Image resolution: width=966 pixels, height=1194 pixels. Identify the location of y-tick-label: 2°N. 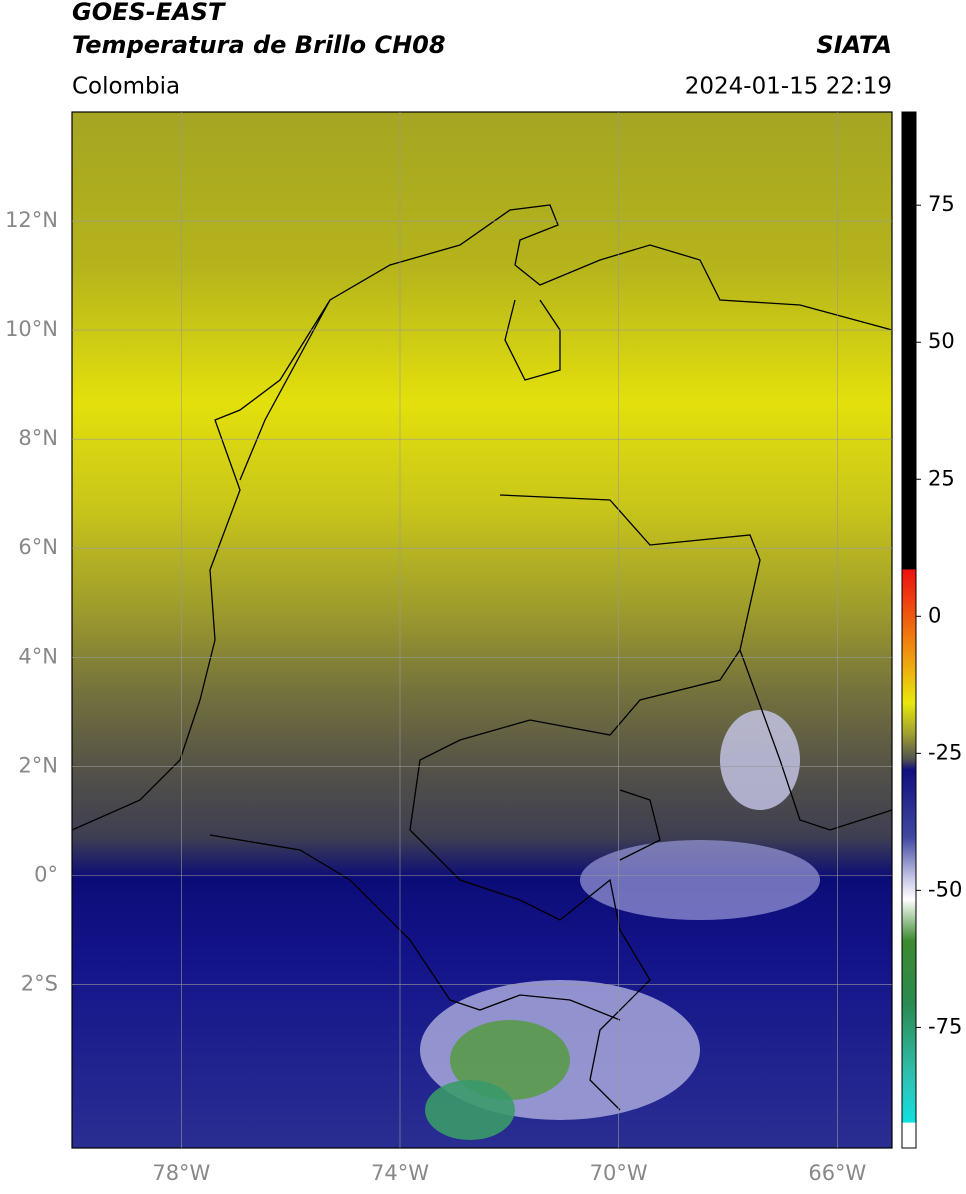
(38, 765).